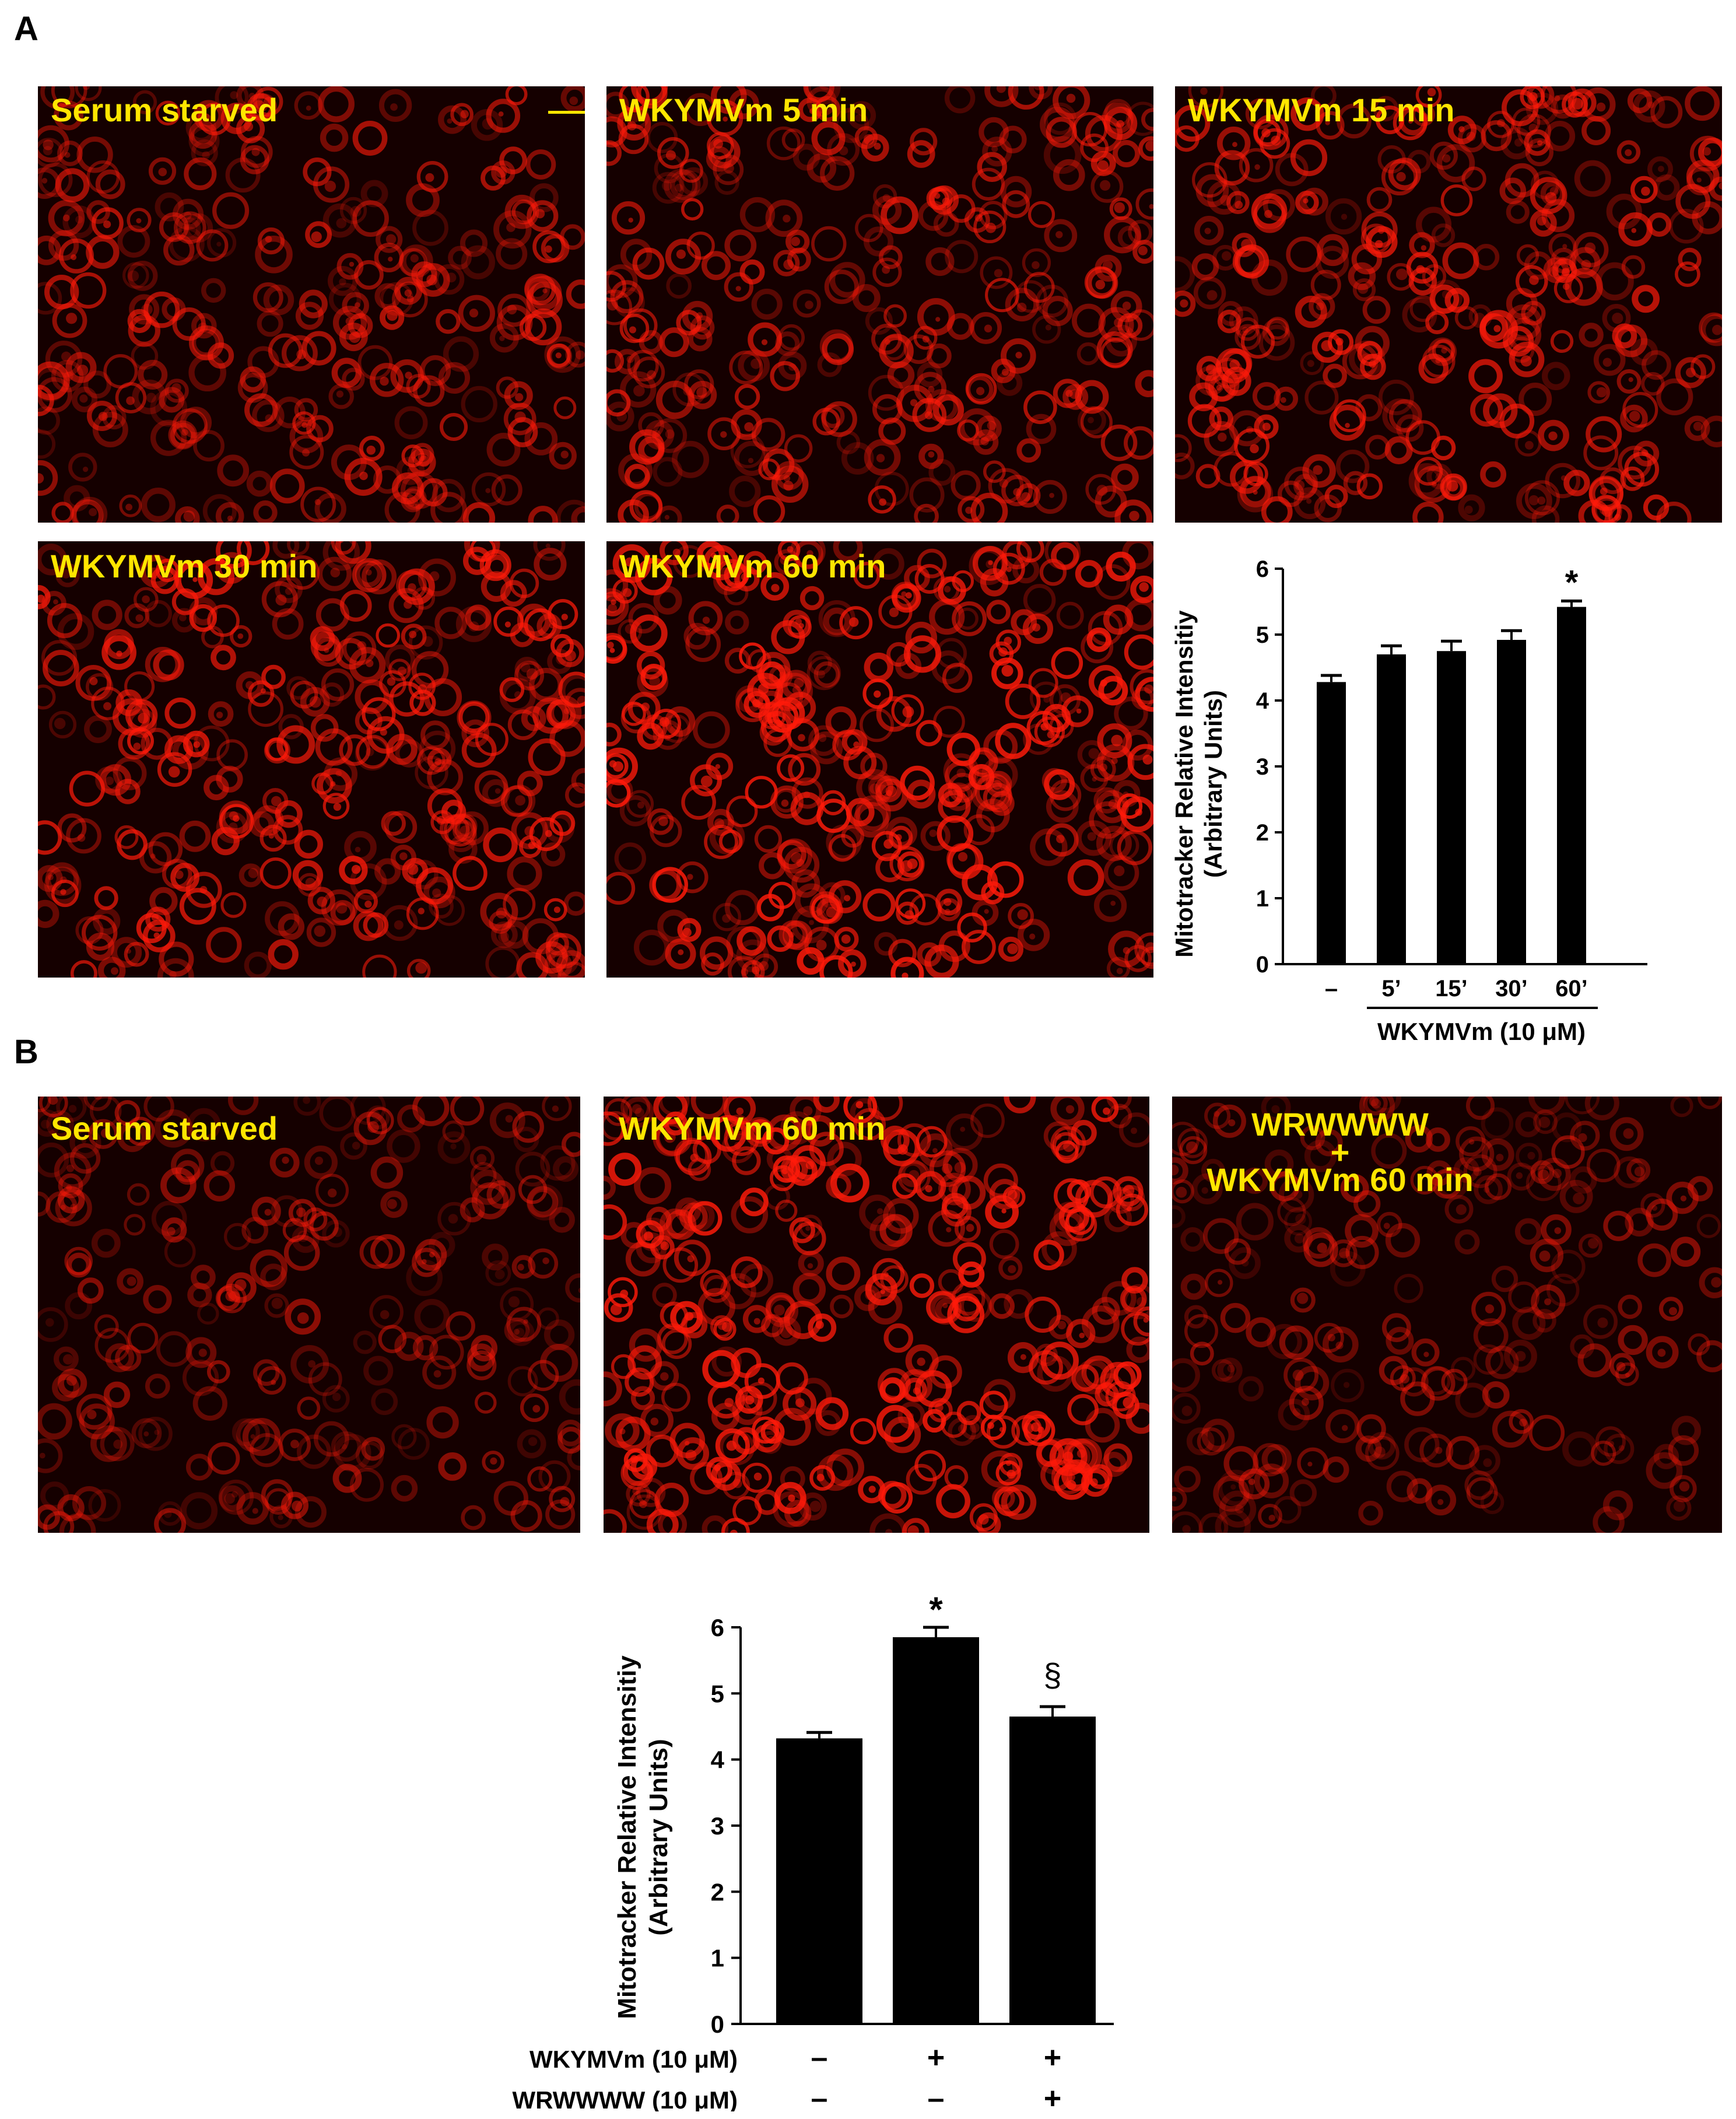  I want to click on cells, so click(311, 759).